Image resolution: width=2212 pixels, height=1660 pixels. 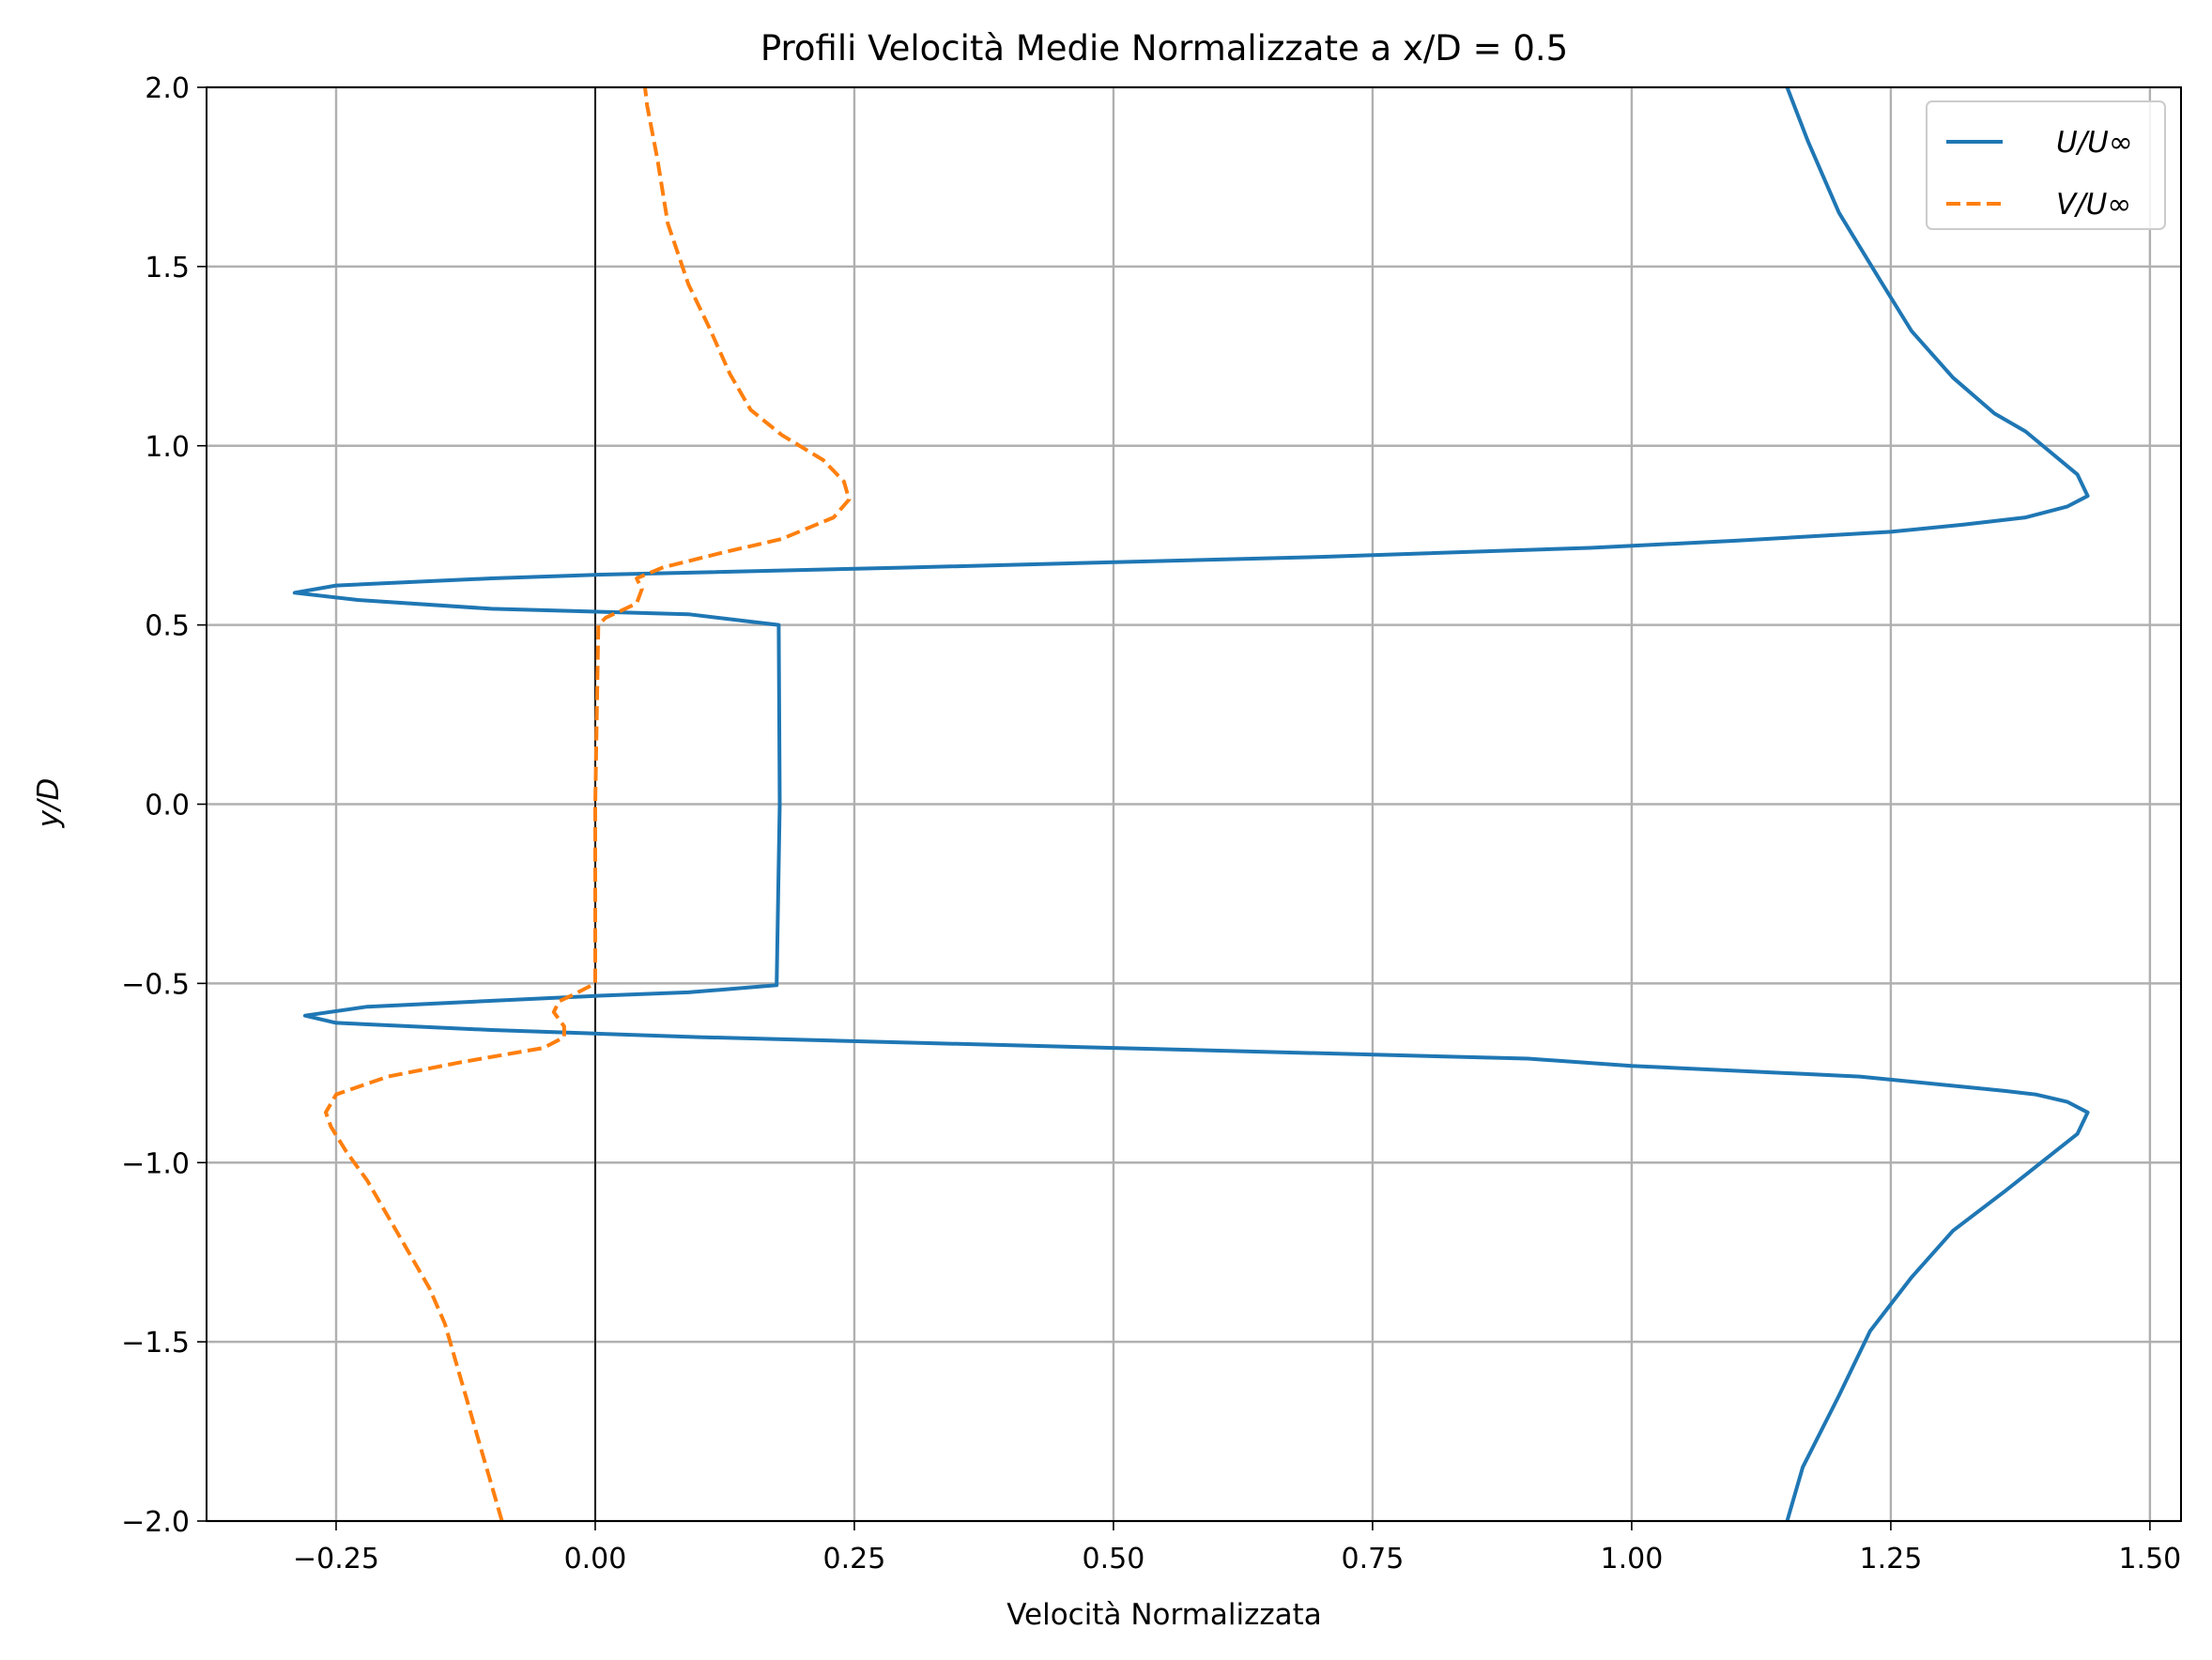 What do you see at coordinates (2149, 1559) in the screenshot?
I see `x-tick-label: 1.50` at bounding box center [2149, 1559].